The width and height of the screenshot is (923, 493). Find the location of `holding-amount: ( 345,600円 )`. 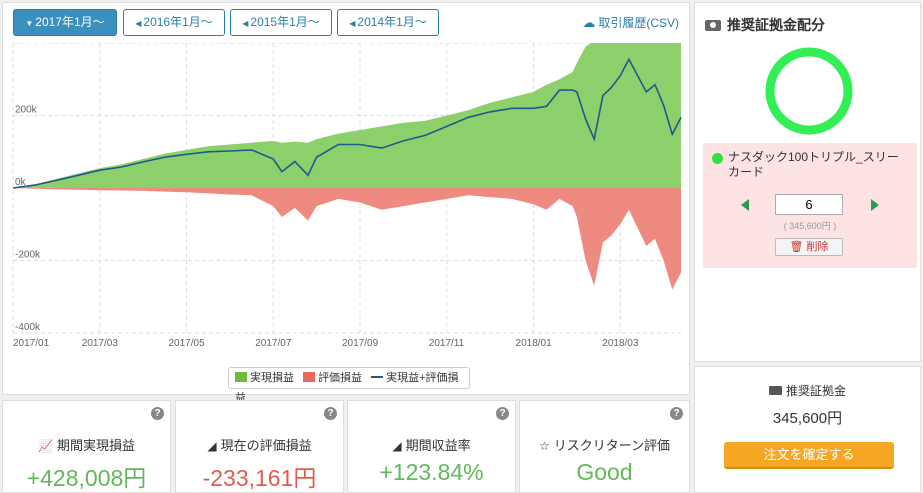

holding-amount: ( 345,600円 ) is located at coordinates (810, 226).